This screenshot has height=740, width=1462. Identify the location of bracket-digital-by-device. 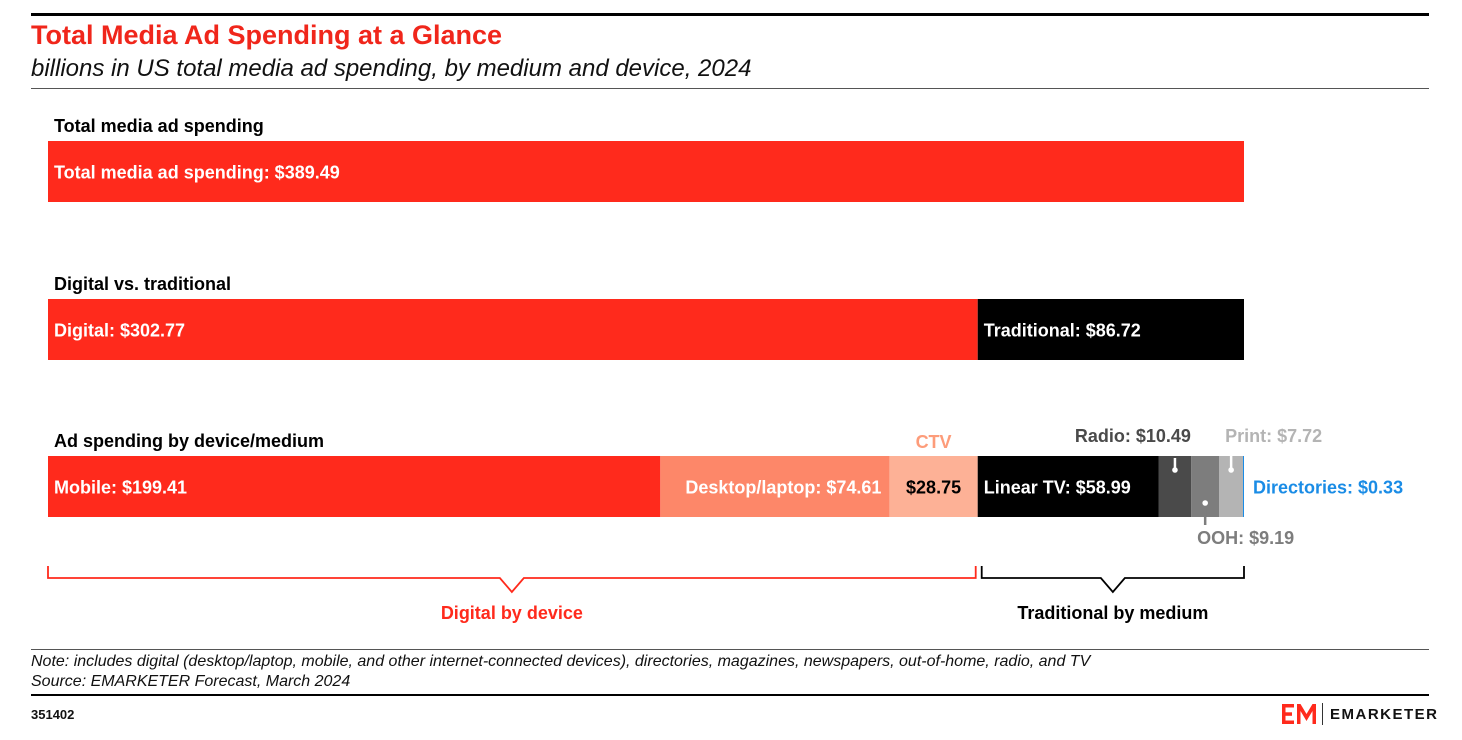
(512, 580).